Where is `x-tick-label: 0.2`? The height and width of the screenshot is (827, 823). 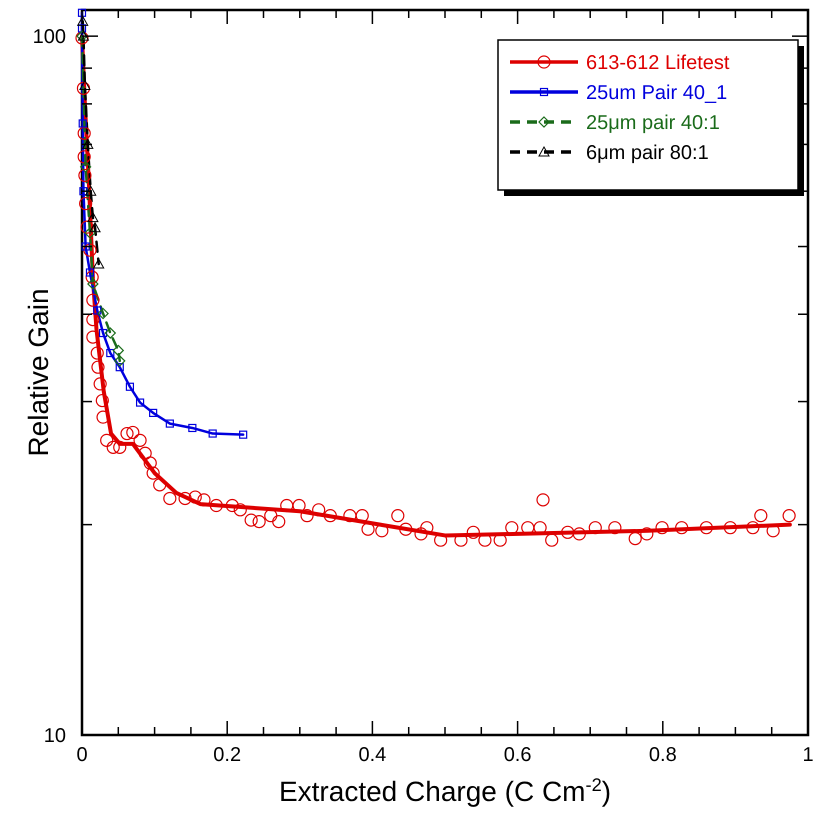
x-tick-label: 0.2 is located at coordinates (227, 755).